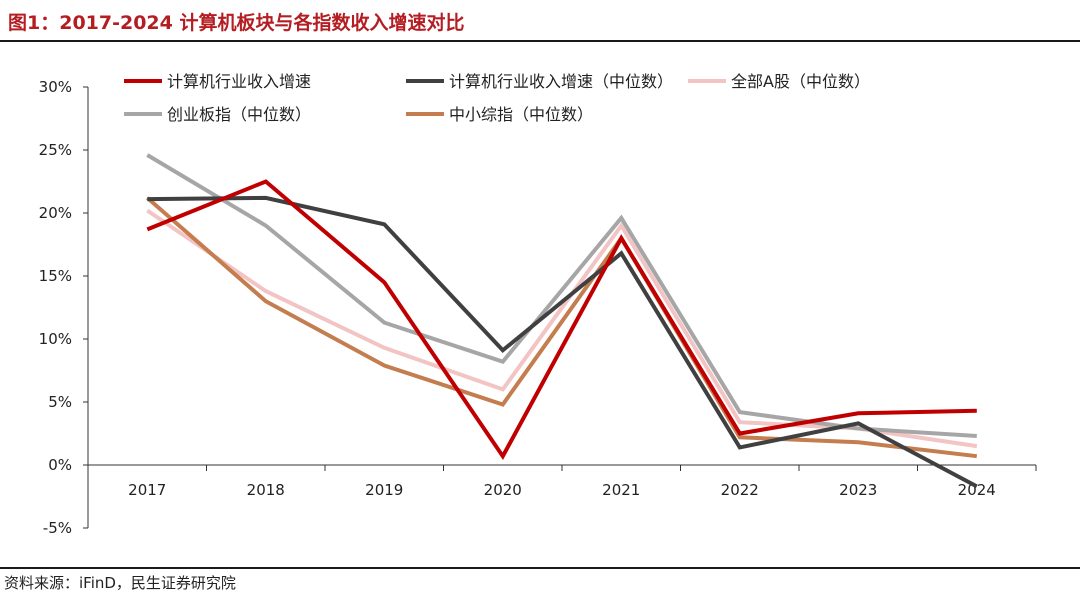 This screenshot has width=1080, height=595. Describe the element at coordinates (503, 490) in the screenshot. I see `x-tick-label: 2020` at that location.